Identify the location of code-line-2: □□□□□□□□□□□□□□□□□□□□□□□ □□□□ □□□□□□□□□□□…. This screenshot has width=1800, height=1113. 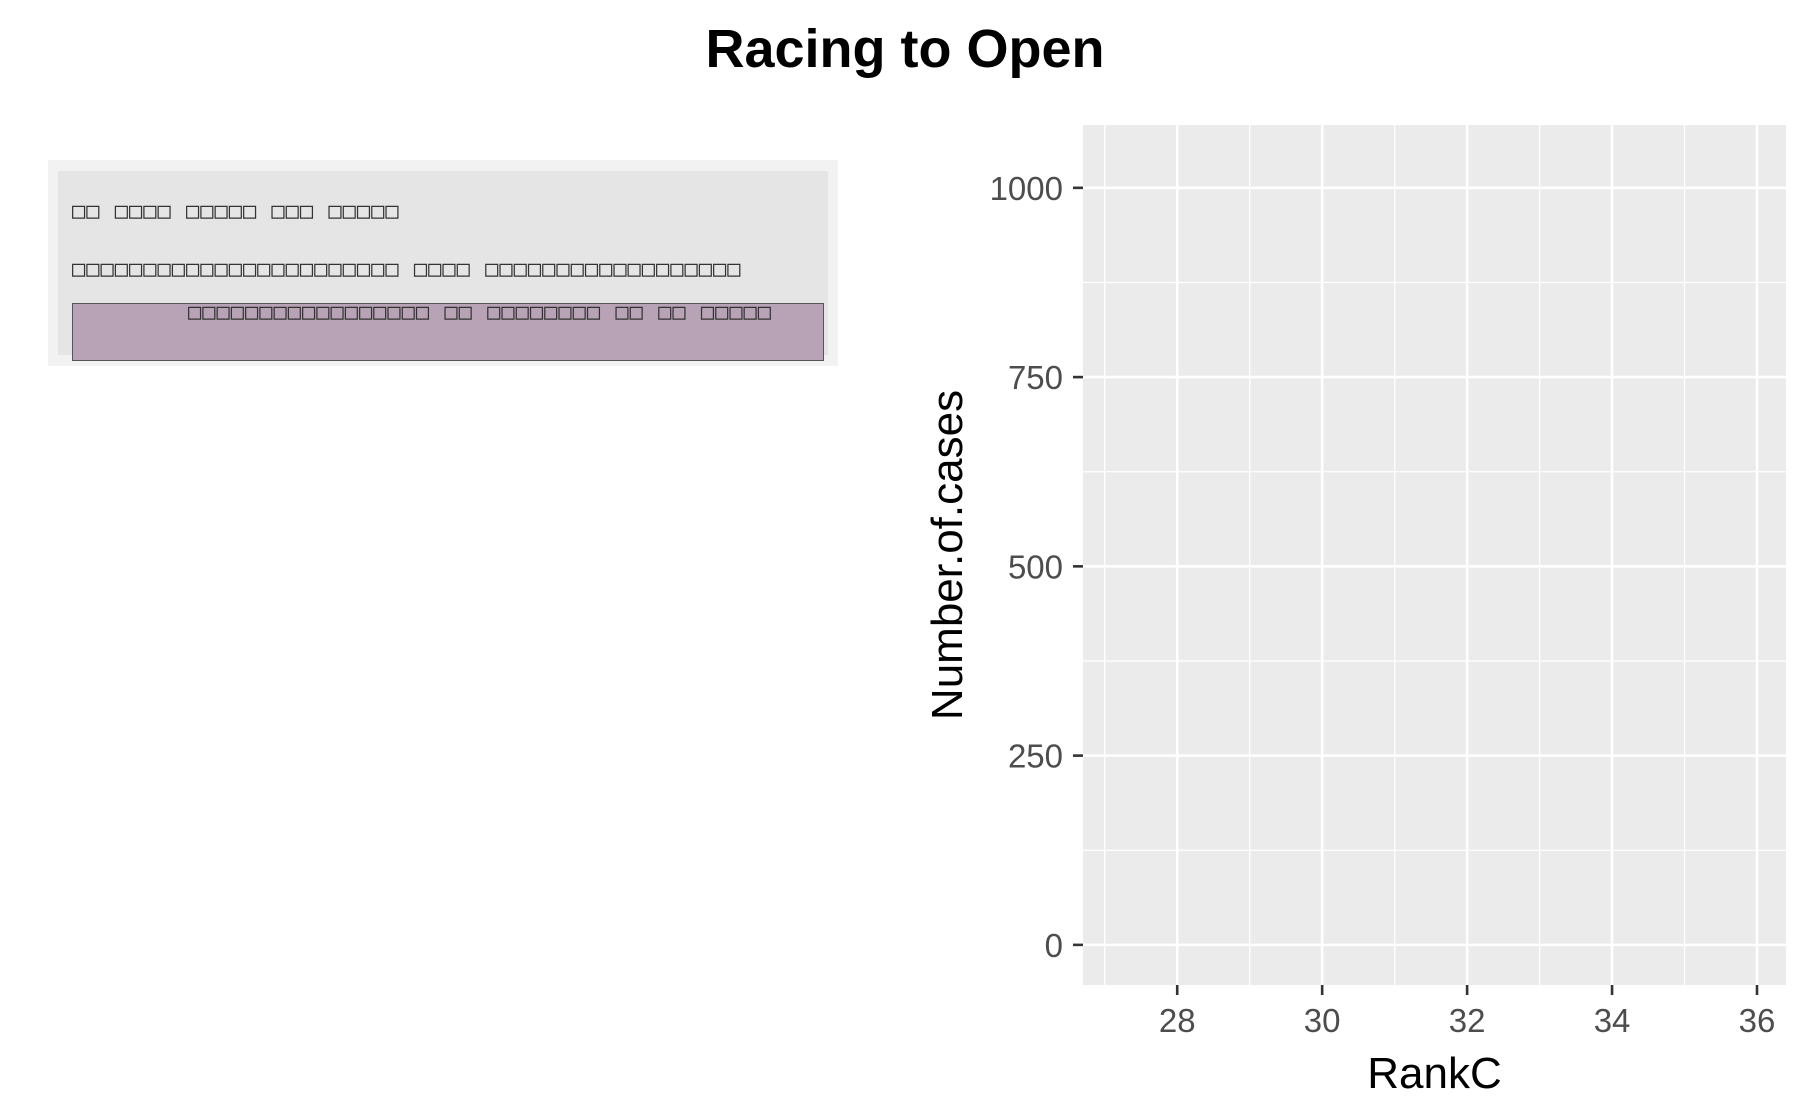
(407, 269).